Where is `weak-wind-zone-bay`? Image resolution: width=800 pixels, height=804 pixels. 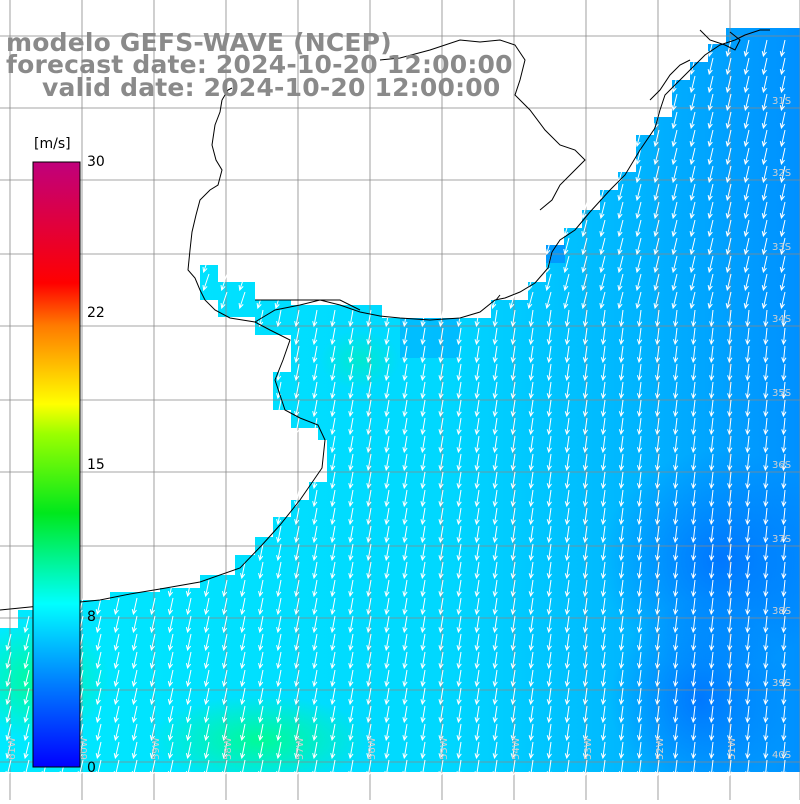
weak-wind-zone-bay is located at coordinates (360, 360).